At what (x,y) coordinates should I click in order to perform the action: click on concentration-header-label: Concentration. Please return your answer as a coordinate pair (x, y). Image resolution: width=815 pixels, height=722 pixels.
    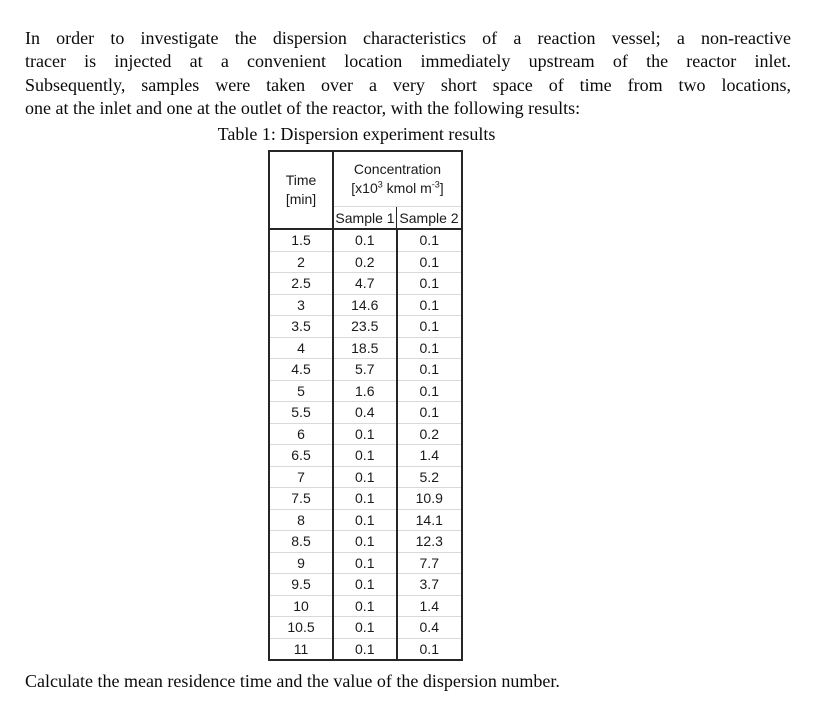
    Looking at the image, I should click on (397, 169).